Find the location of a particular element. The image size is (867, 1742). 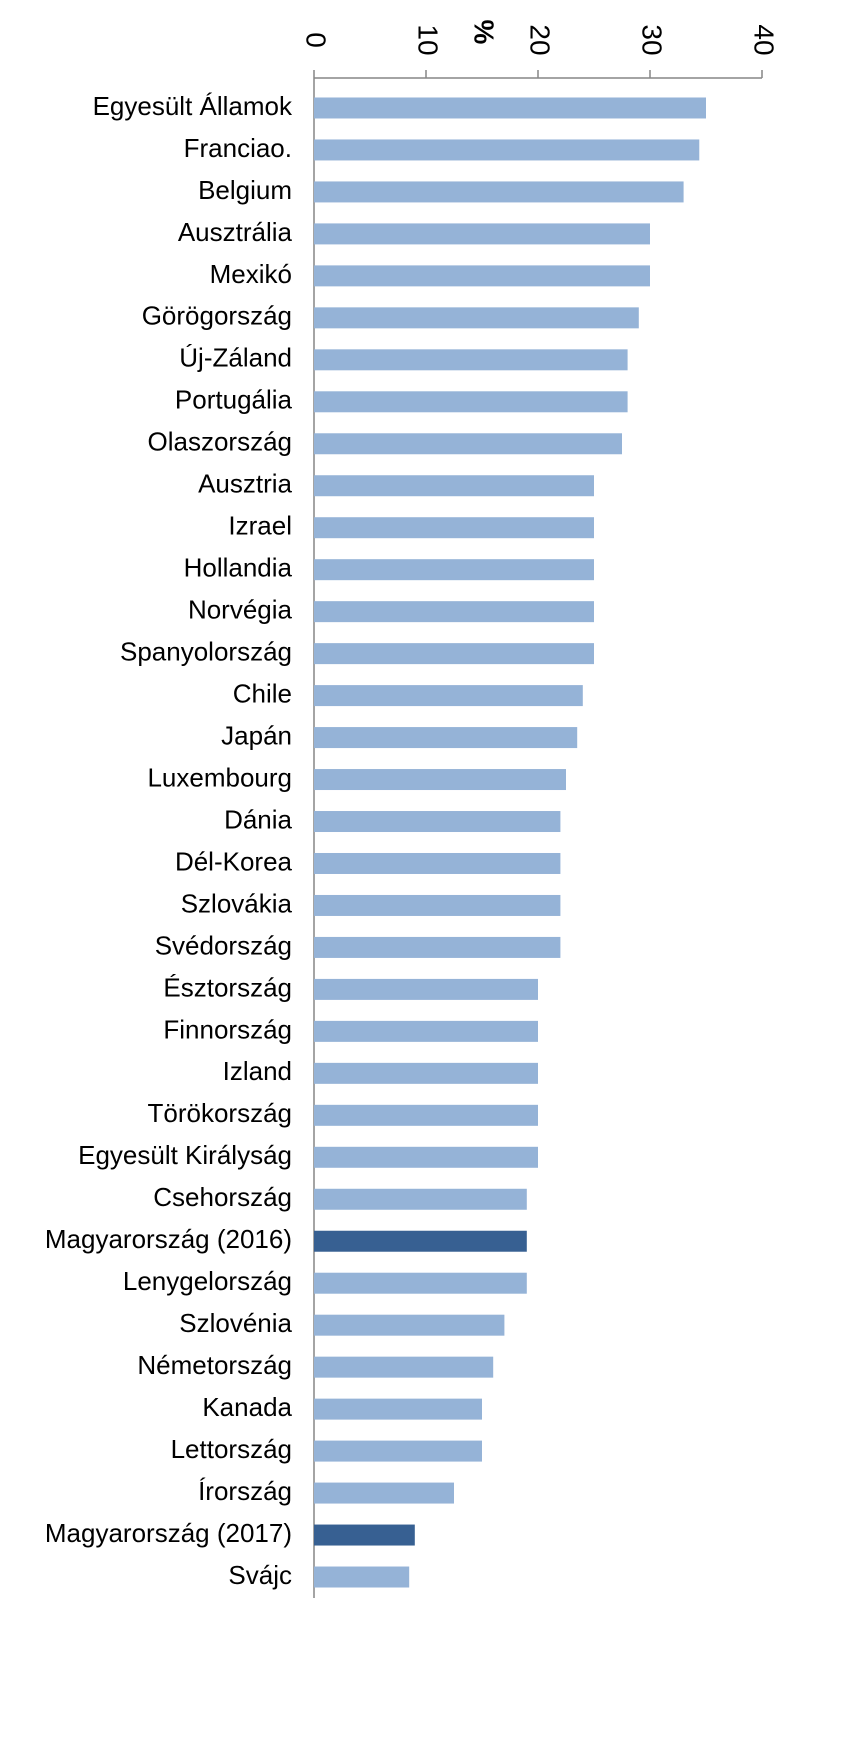

y-tick-label: Szlovénia is located at coordinates (235, 1323).